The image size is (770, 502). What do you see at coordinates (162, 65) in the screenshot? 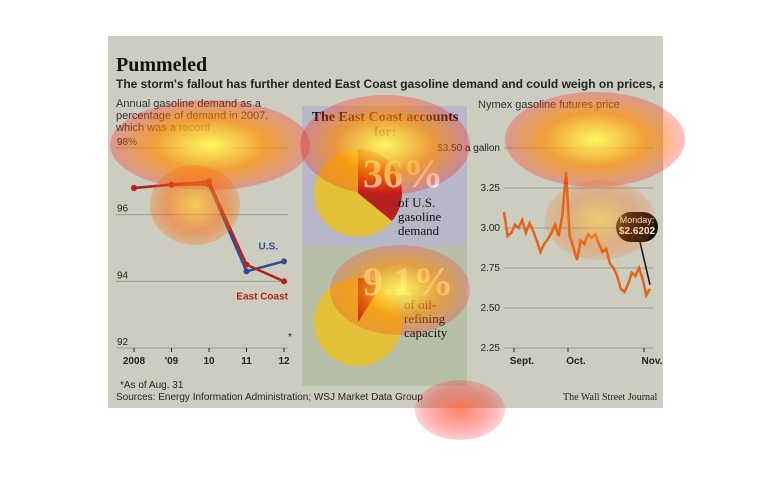
I see `chart-title: Pummeled` at bounding box center [162, 65].